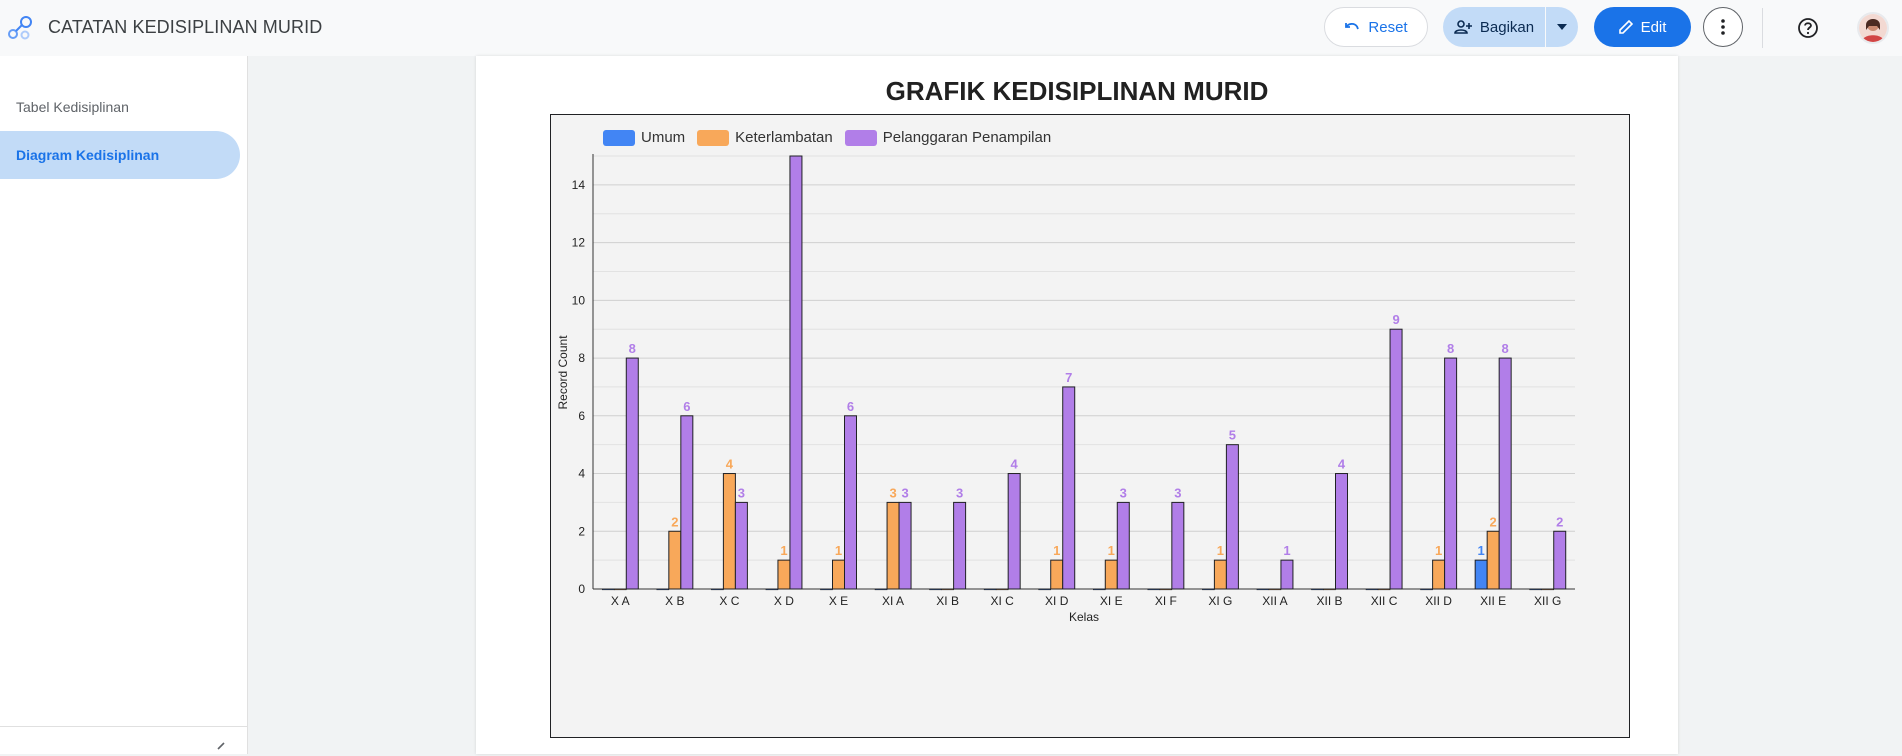 This screenshot has height=756, width=1902. What do you see at coordinates (1395, 319) in the screenshot?
I see `data-label: 9` at bounding box center [1395, 319].